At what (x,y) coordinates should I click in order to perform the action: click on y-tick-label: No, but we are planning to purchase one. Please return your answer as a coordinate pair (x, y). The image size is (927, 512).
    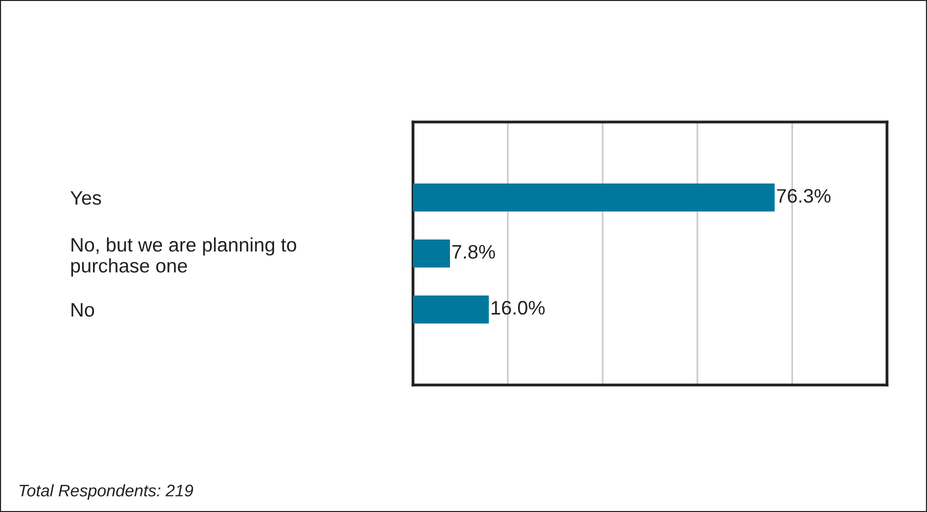
    Looking at the image, I should click on (183, 256).